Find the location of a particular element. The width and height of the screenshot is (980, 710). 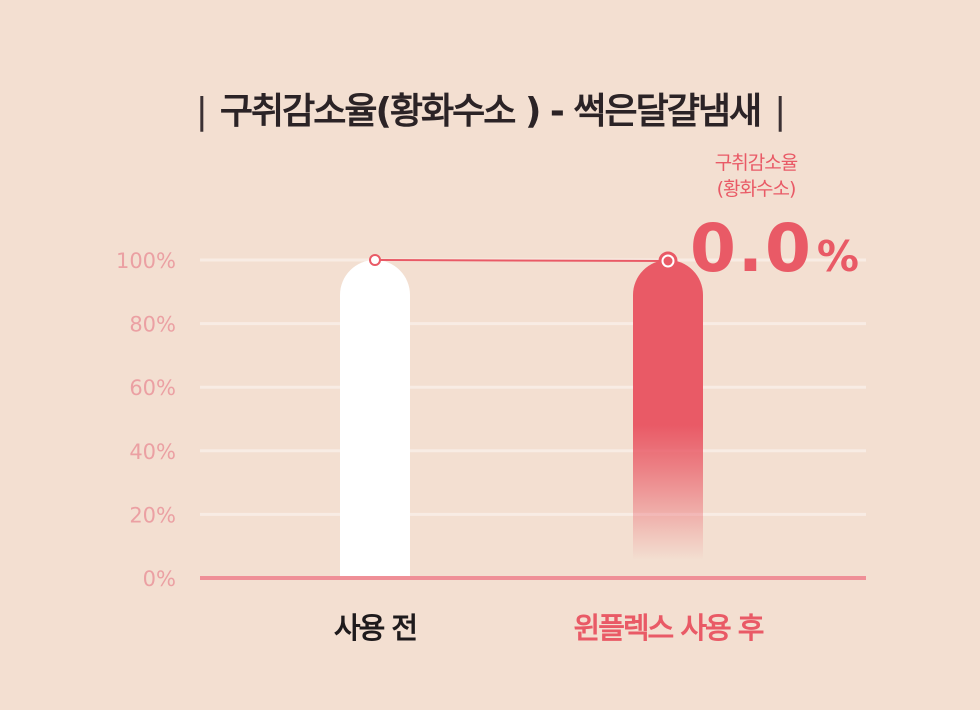

chart-title: | 구취감소율(황화수소 ) - 썩은달걀냄새 | is located at coordinates (490, 108).